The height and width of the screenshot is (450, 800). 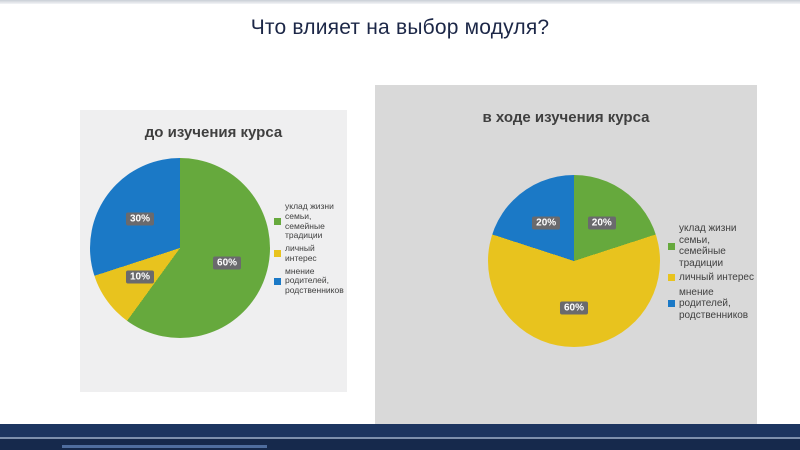 What do you see at coordinates (400, 2) in the screenshot?
I see `top-accent-bar` at bounding box center [400, 2].